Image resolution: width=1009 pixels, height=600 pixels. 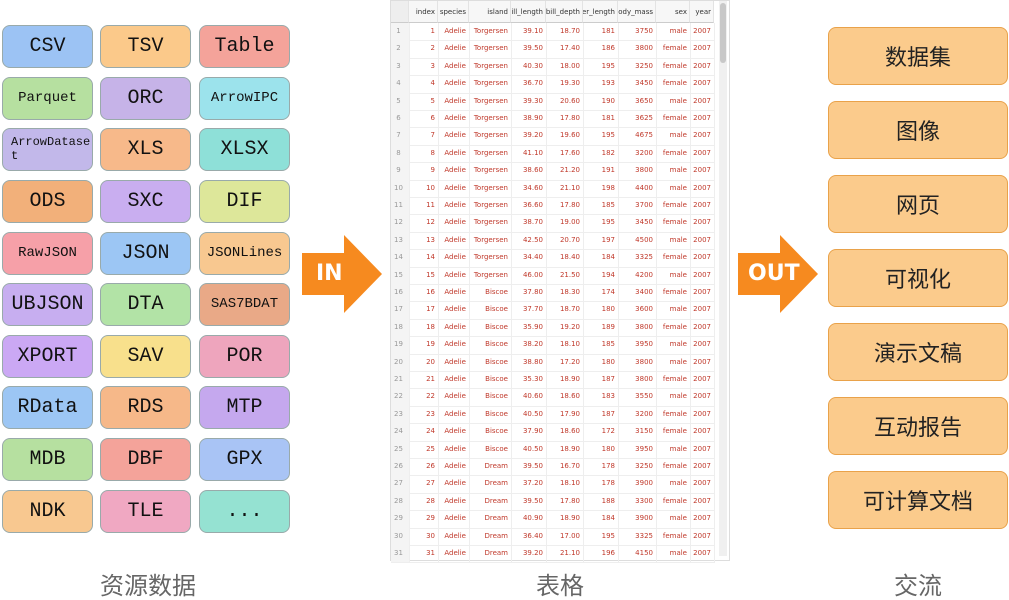 I want to click on table-cell: 4675, so click(x=637, y=136).